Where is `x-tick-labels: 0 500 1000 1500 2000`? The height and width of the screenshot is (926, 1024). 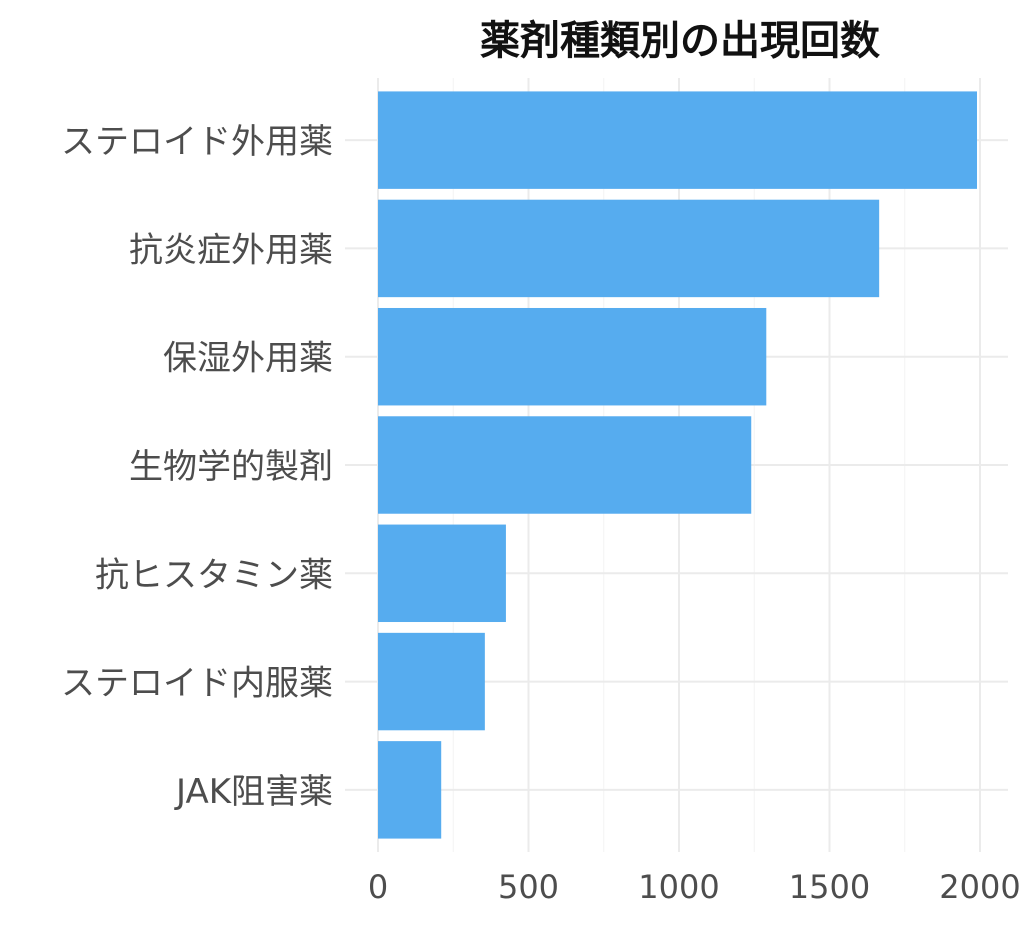
x-tick-labels: 0 500 1000 1500 2000 is located at coordinates (694, 887).